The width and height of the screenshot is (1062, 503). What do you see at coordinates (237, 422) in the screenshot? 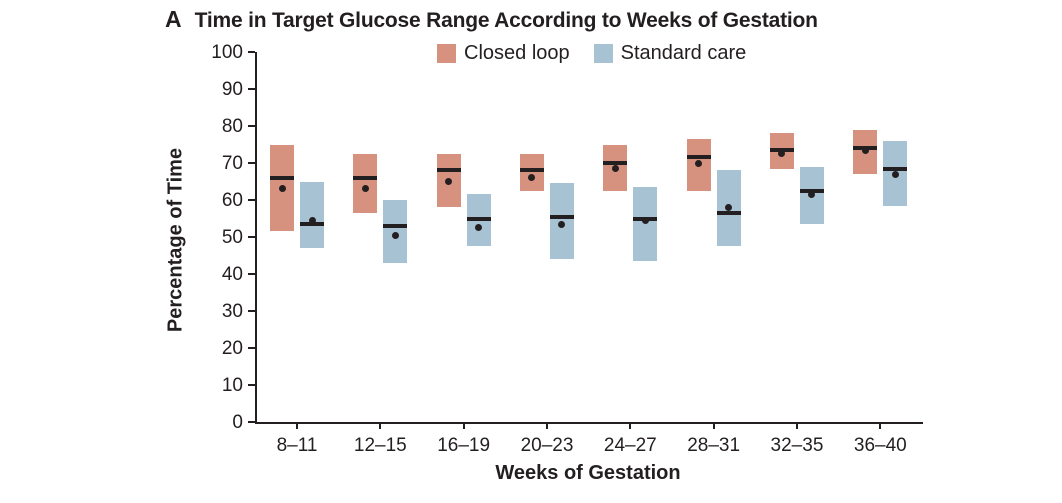
I see `y-tick-label: 0` at bounding box center [237, 422].